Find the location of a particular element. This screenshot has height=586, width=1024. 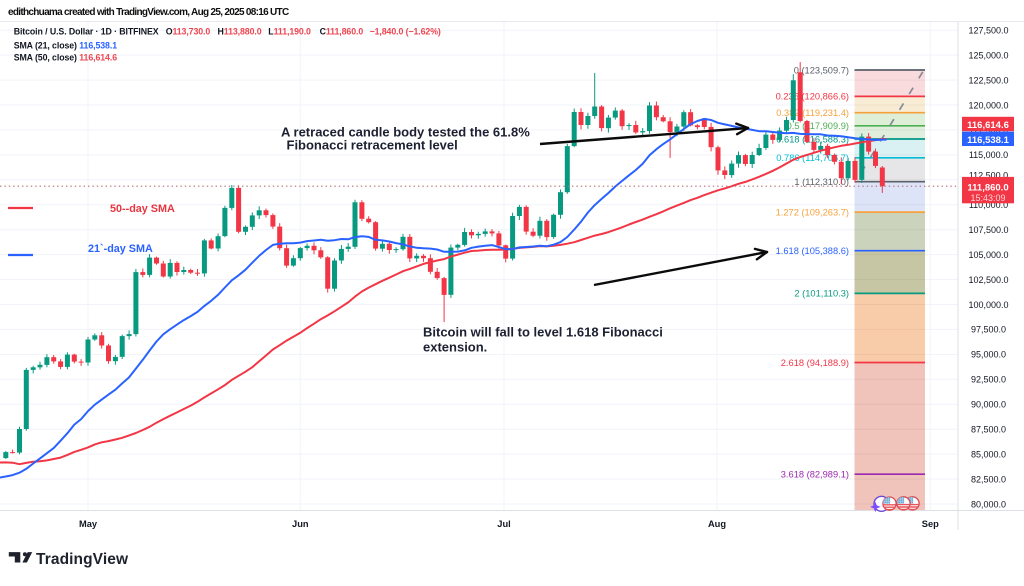

svg-text: 82,500.0 is located at coordinates (988, 479).